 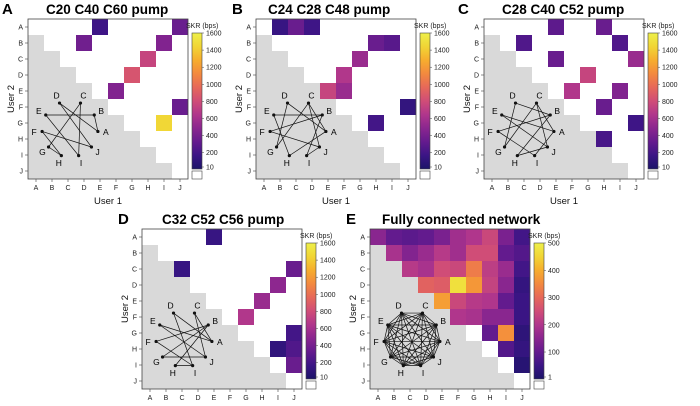 I want to click on network-node-g, so click(x=162, y=357).